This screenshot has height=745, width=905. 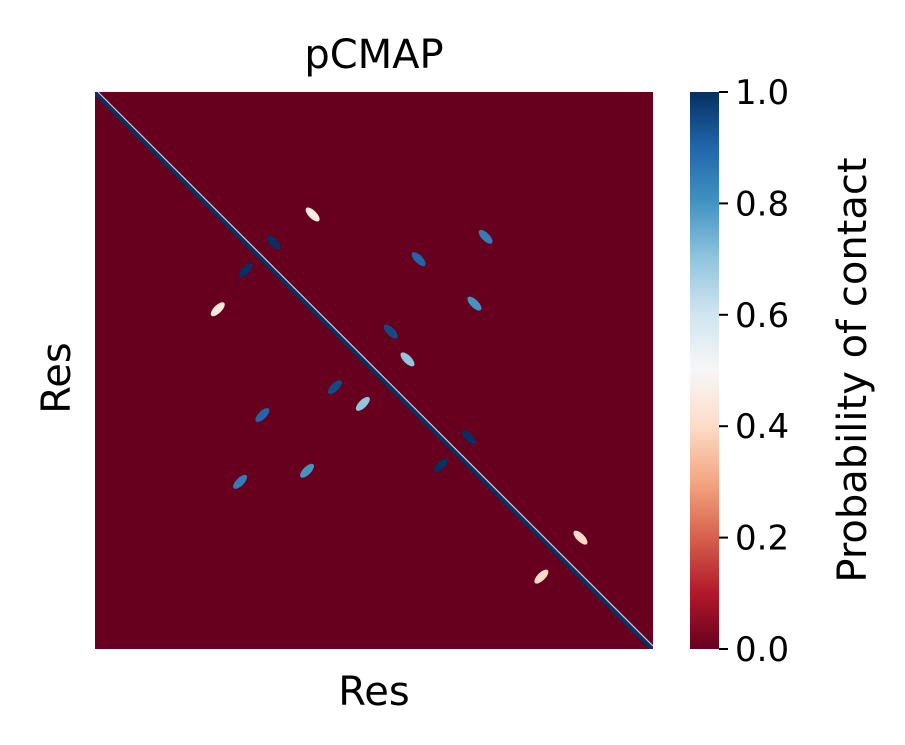 I want to click on colorbar-label: Probability of contact, so click(x=853, y=369).